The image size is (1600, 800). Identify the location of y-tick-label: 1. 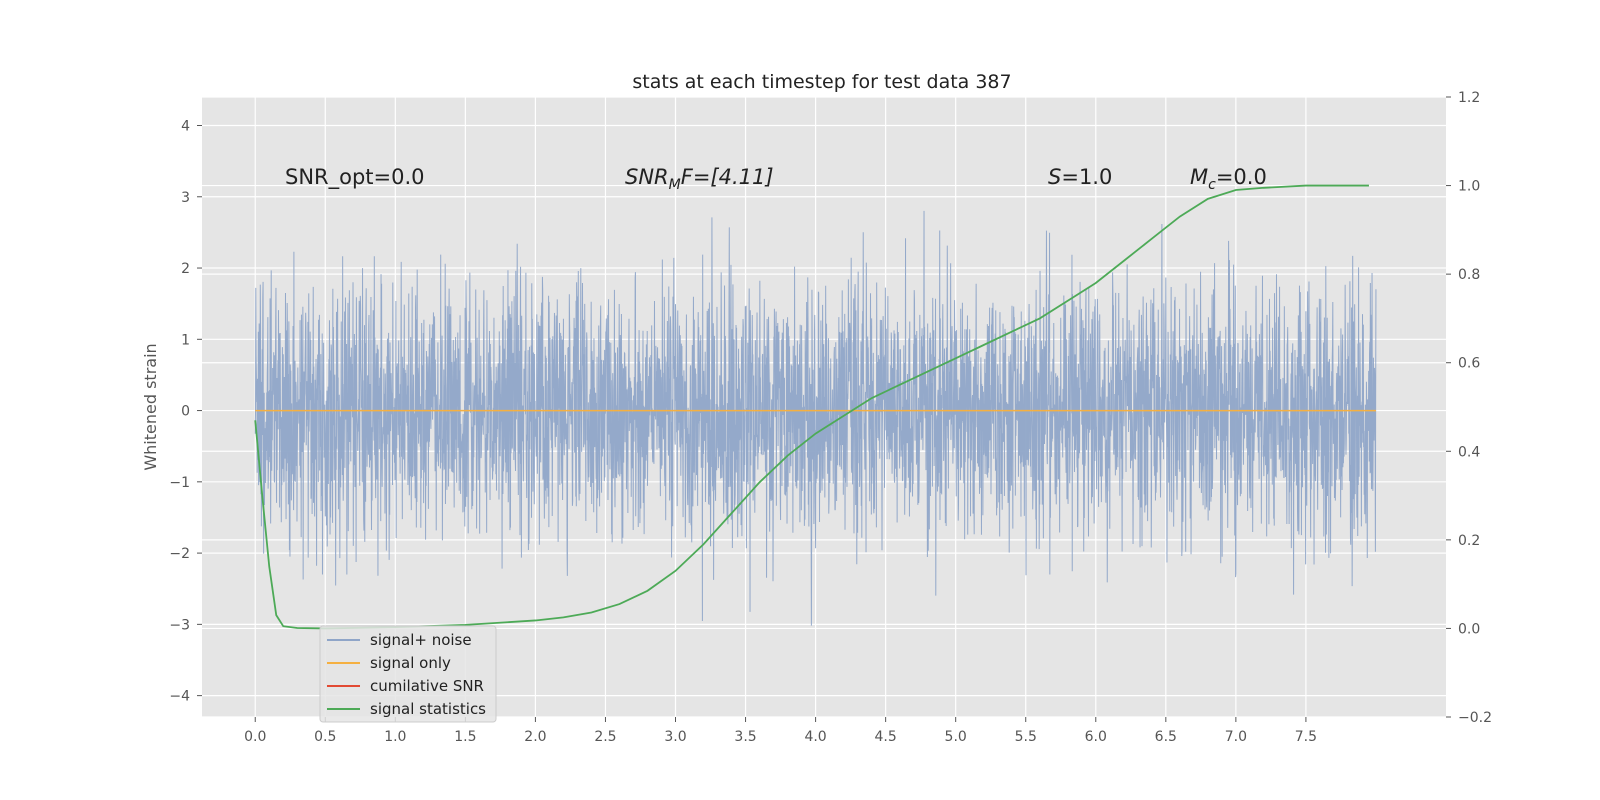
(185, 340).